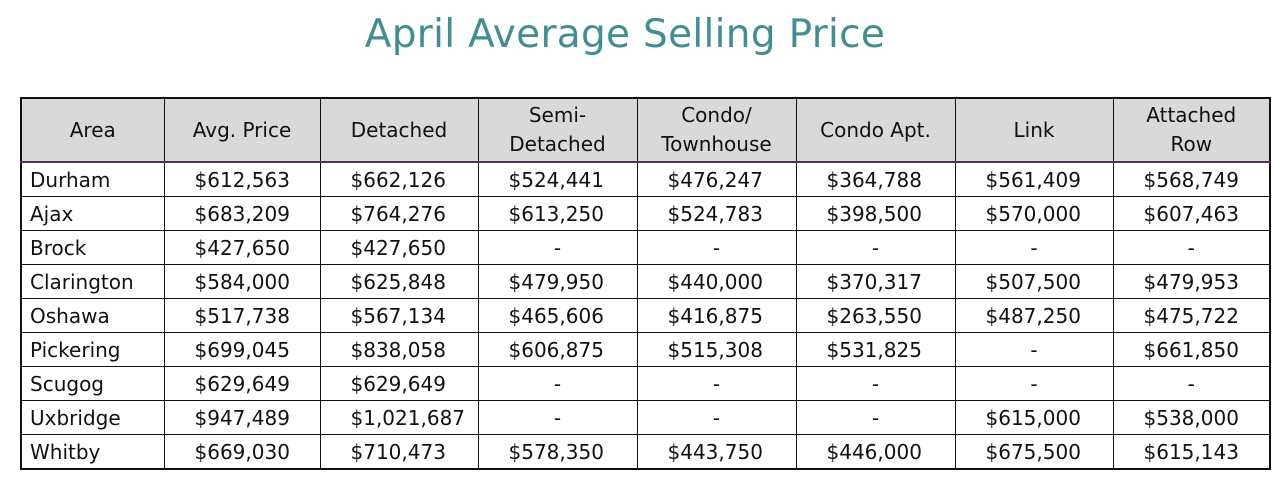  I want to click on price-cell: $364,788, so click(875, 179).